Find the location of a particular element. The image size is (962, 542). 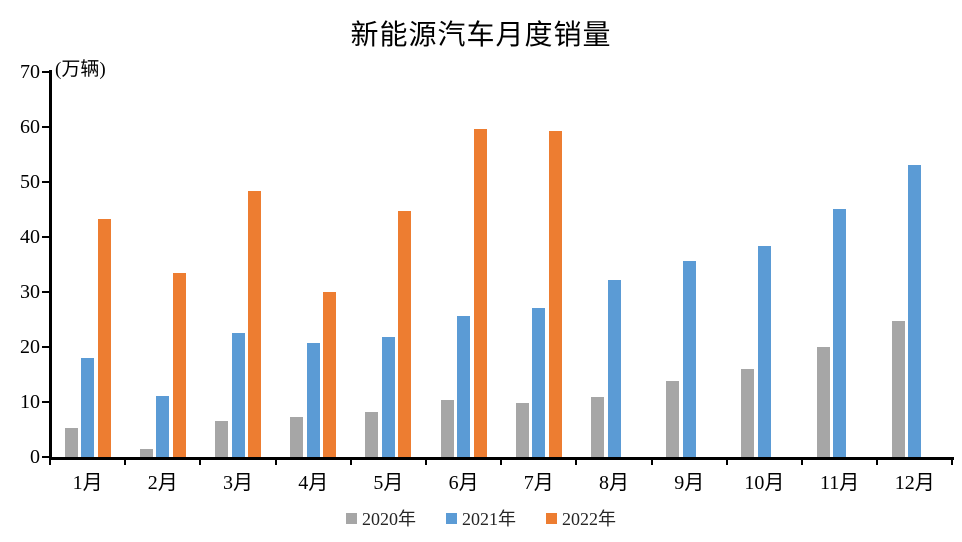

y-axis-label: 20 is located at coordinates (30, 347).